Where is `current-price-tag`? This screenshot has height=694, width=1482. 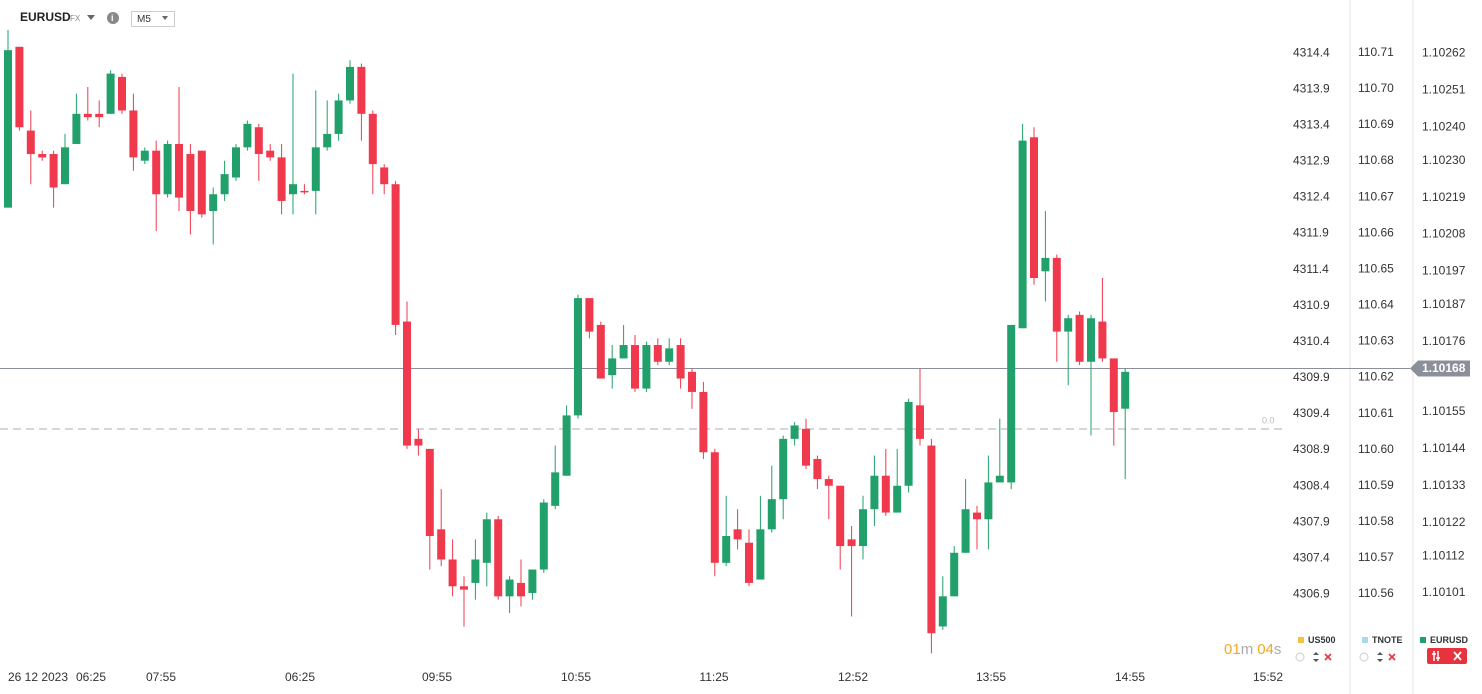
current-price-tag is located at coordinates (1440, 368).